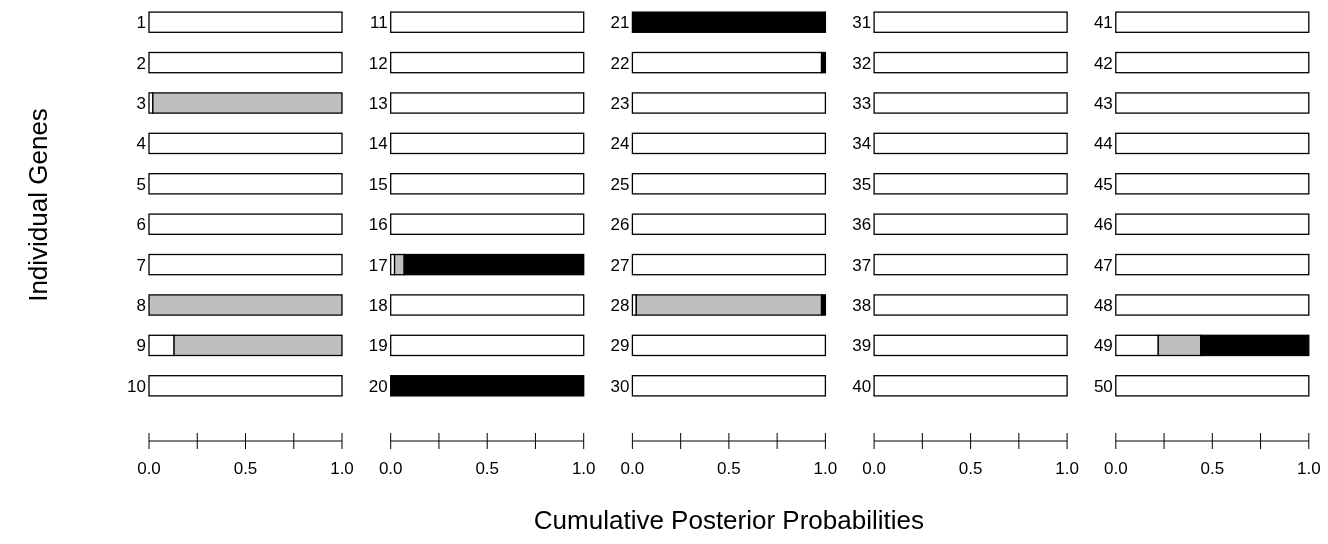 This screenshot has height=544, width=1328. I want to click on y-tick-label: 34, so click(862, 144).